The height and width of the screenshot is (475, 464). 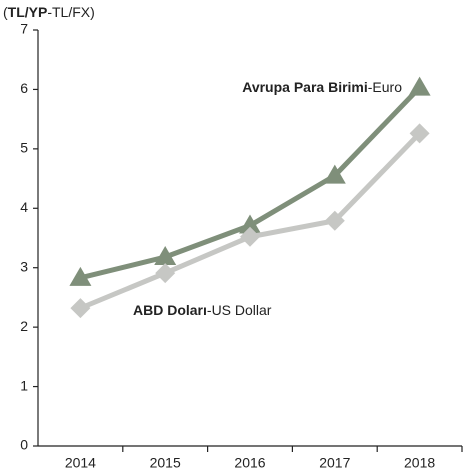 I want to click on chart-title: (TL/YP-TL/FX), so click(x=49, y=12).